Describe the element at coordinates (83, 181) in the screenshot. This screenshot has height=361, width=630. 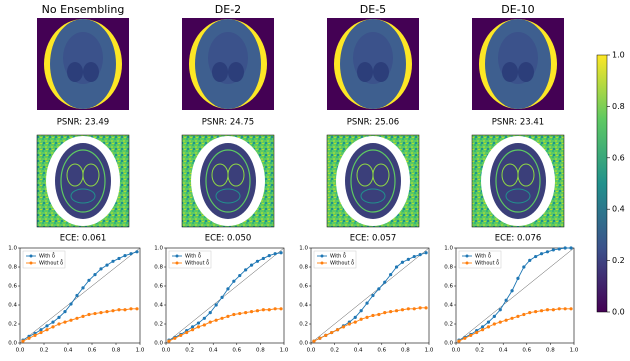
I see `error-head` at that location.